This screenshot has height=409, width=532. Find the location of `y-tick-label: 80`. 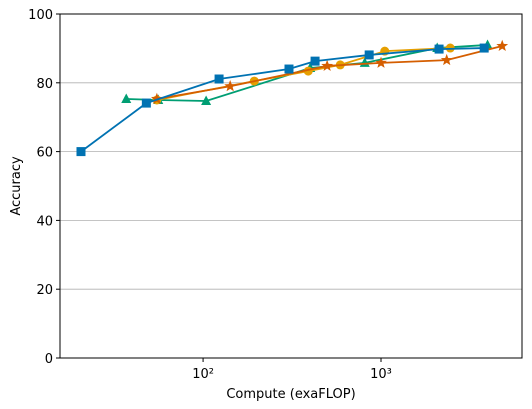

y-tick-label: 80 is located at coordinates (44, 84).